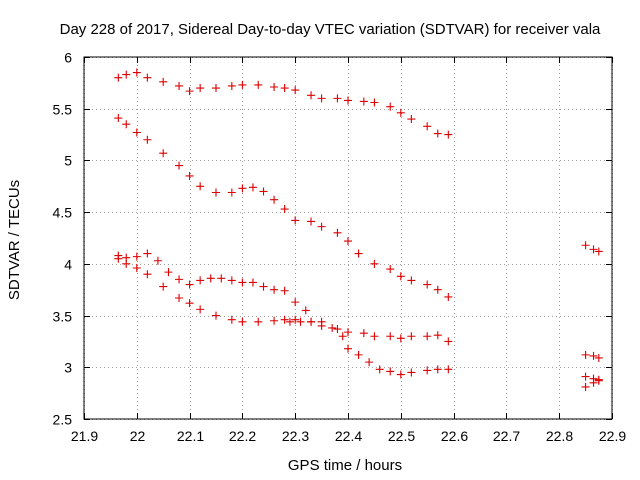  Describe the element at coordinates (242, 436) in the screenshot. I see `x-tick-label: 22.2` at that location.